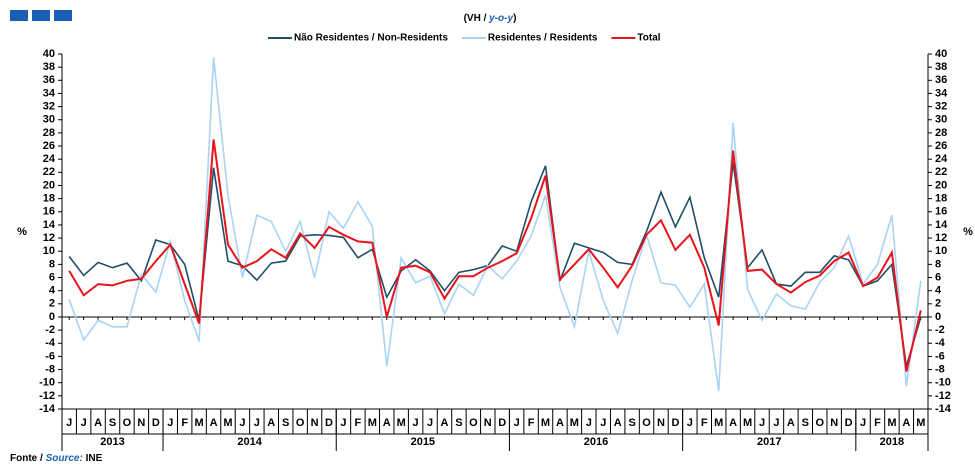 The width and height of the screenshot is (975, 465). What do you see at coordinates (49, 67) in the screenshot?
I see `y-tick-label: 38` at bounding box center [49, 67].